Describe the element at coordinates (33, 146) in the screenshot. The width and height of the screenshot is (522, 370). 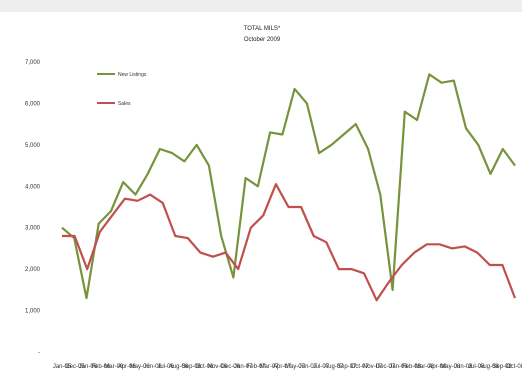
I see `y-tick-label: 5,000` at that location.